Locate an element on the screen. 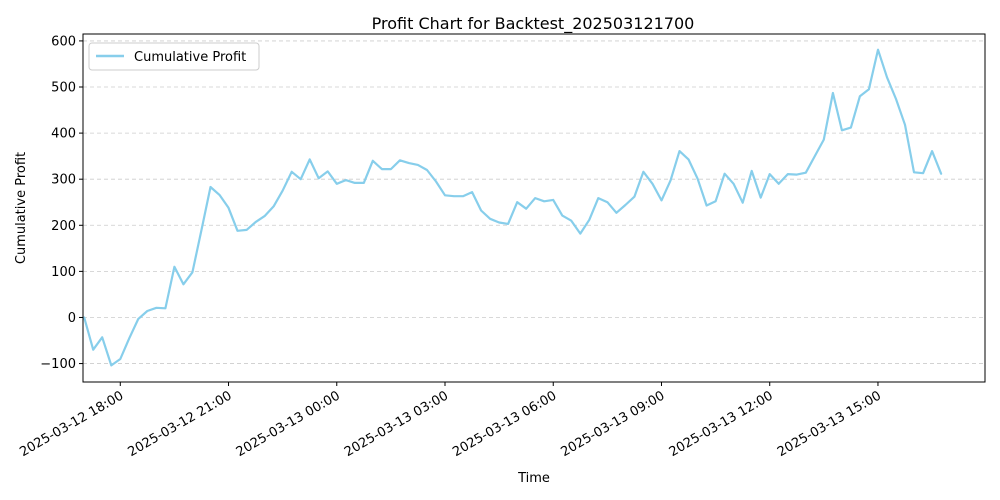 The width and height of the screenshot is (1000, 500). y-tick-label: 200 is located at coordinates (63, 226).